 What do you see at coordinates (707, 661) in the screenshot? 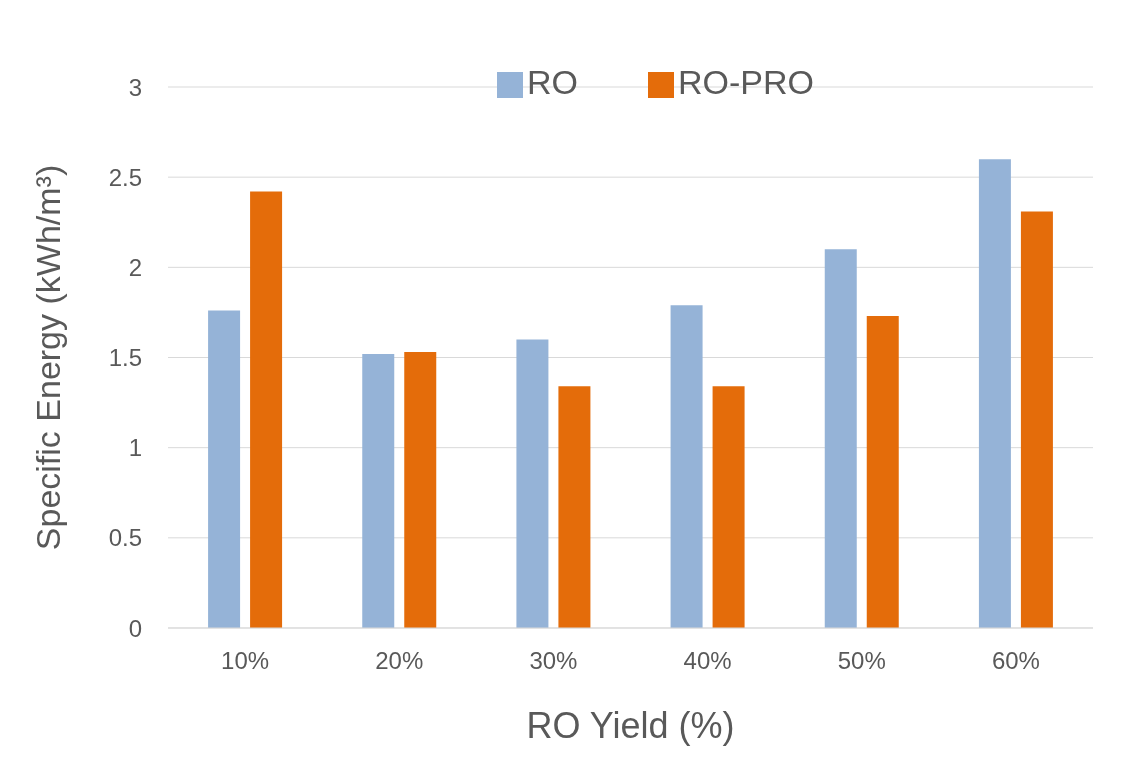
I see `x-tick-label: 40%` at bounding box center [707, 661].